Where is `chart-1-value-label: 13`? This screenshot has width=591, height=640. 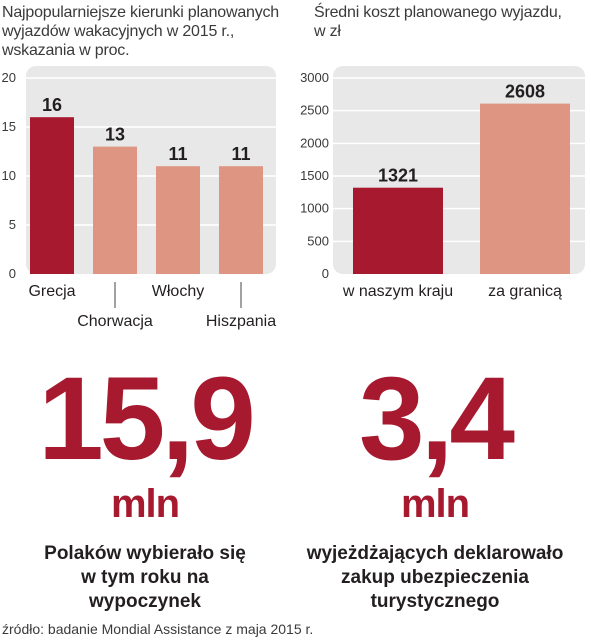
chart-1-value-label: 13 is located at coordinates (115, 135).